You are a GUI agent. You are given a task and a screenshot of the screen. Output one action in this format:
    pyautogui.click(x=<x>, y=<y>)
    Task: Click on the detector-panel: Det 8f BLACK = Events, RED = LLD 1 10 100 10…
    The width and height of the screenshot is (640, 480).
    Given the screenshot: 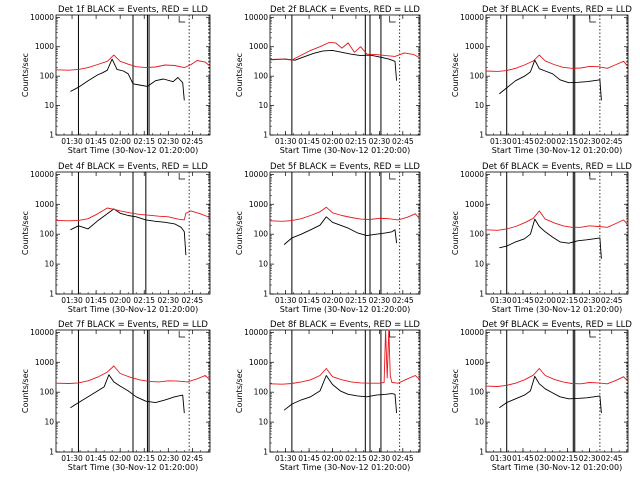 What is the action you would take?
    pyautogui.click(x=327, y=396)
    